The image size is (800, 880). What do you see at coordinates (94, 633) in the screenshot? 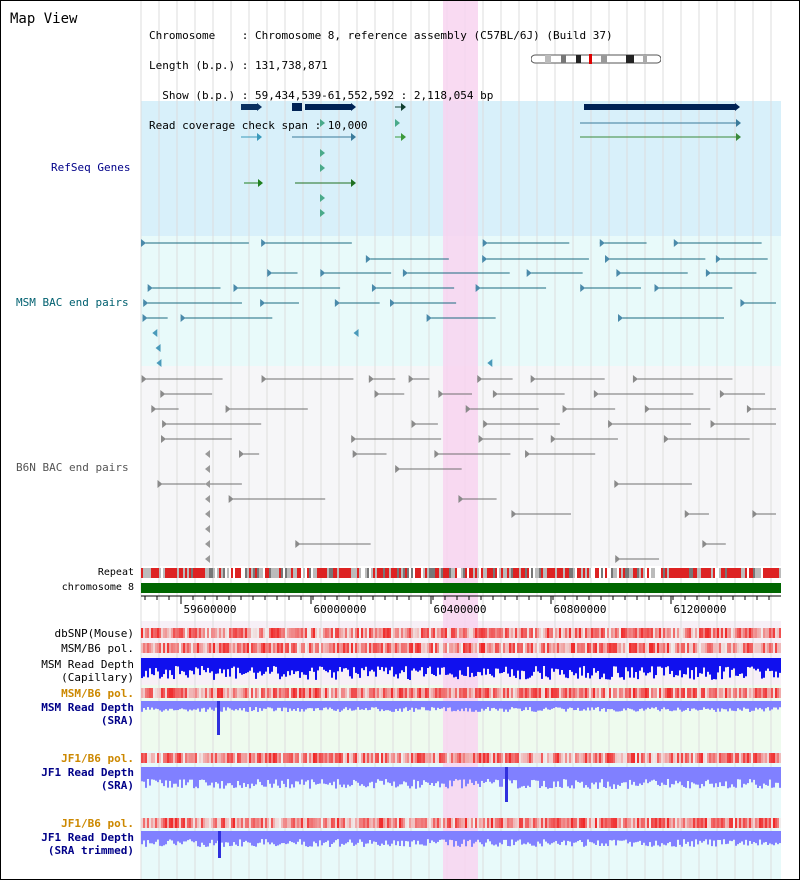
I see `track-label-dbsnp: dbSNP(Mouse)` at bounding box center [94, 633].